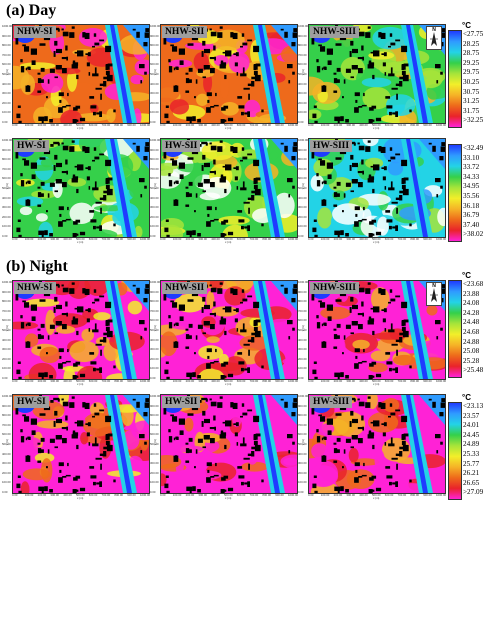 Image resolution: width=500 pixels, height=622 pixels. Describe the element at coordinates (334, 32) in the screenshot. I see `panel-label: NHW-SIII` at that location.